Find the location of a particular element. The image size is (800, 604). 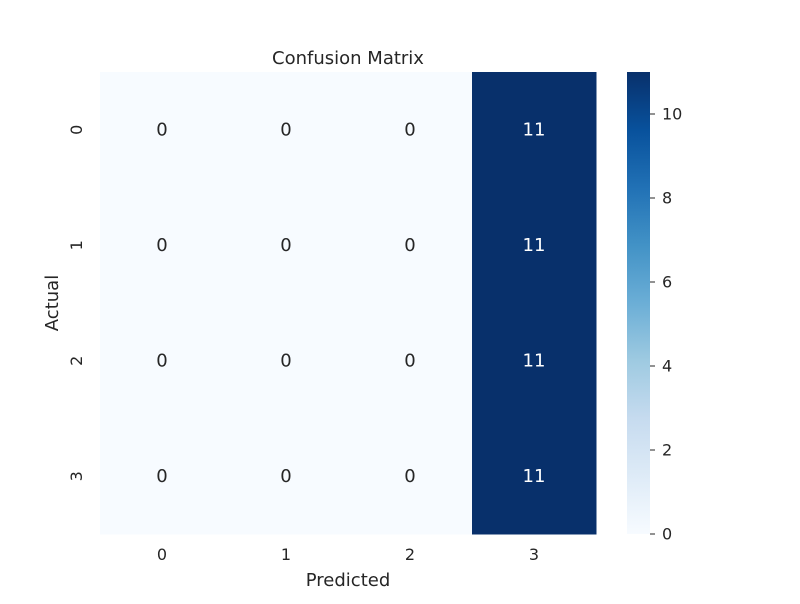

x-tick-labels: 0 1 2 3 is located at coordinates (348, 554).